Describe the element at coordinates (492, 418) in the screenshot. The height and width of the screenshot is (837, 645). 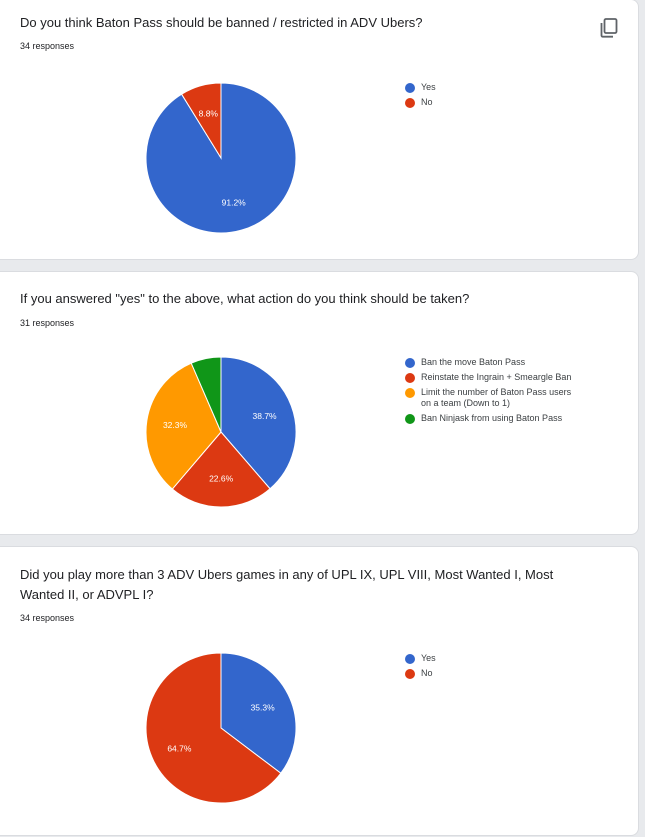
I see `legend-label: Ban Ninjask from using Baton Pass` at that location.